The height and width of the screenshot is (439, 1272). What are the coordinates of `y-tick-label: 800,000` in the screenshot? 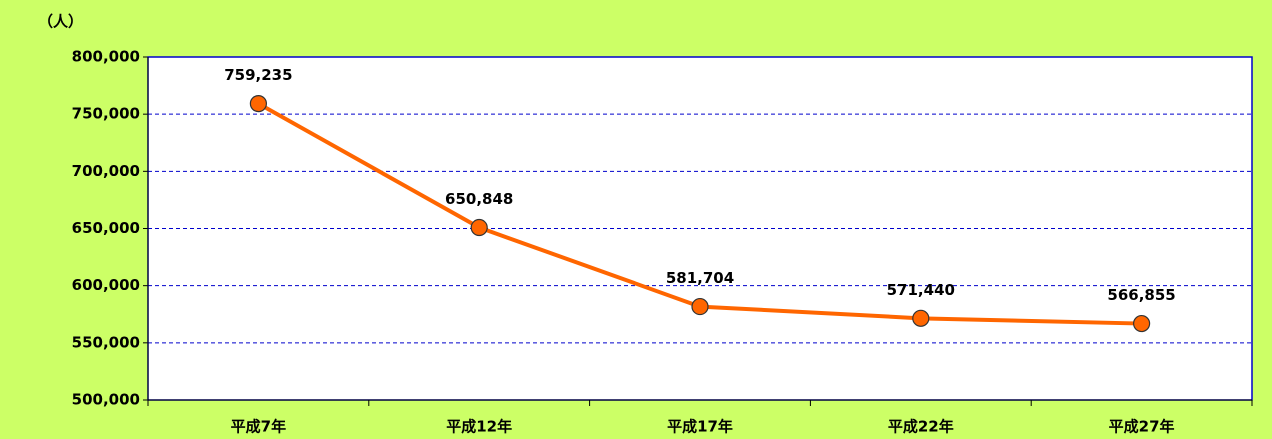 It's located at (106, 57).